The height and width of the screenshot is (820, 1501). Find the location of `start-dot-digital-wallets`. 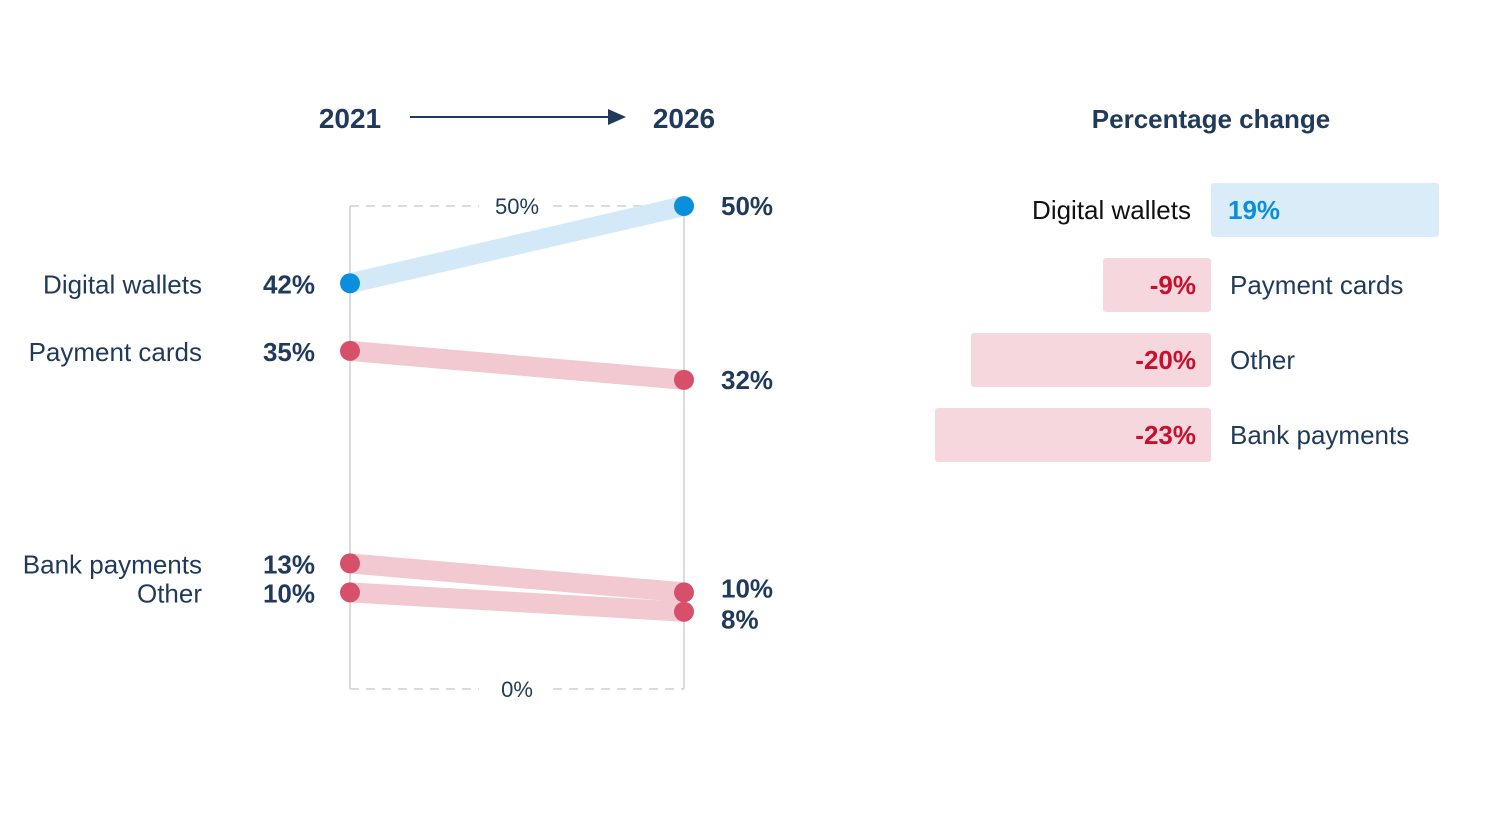

start-dot-digital-wallets is located at coordinates (350, 283).